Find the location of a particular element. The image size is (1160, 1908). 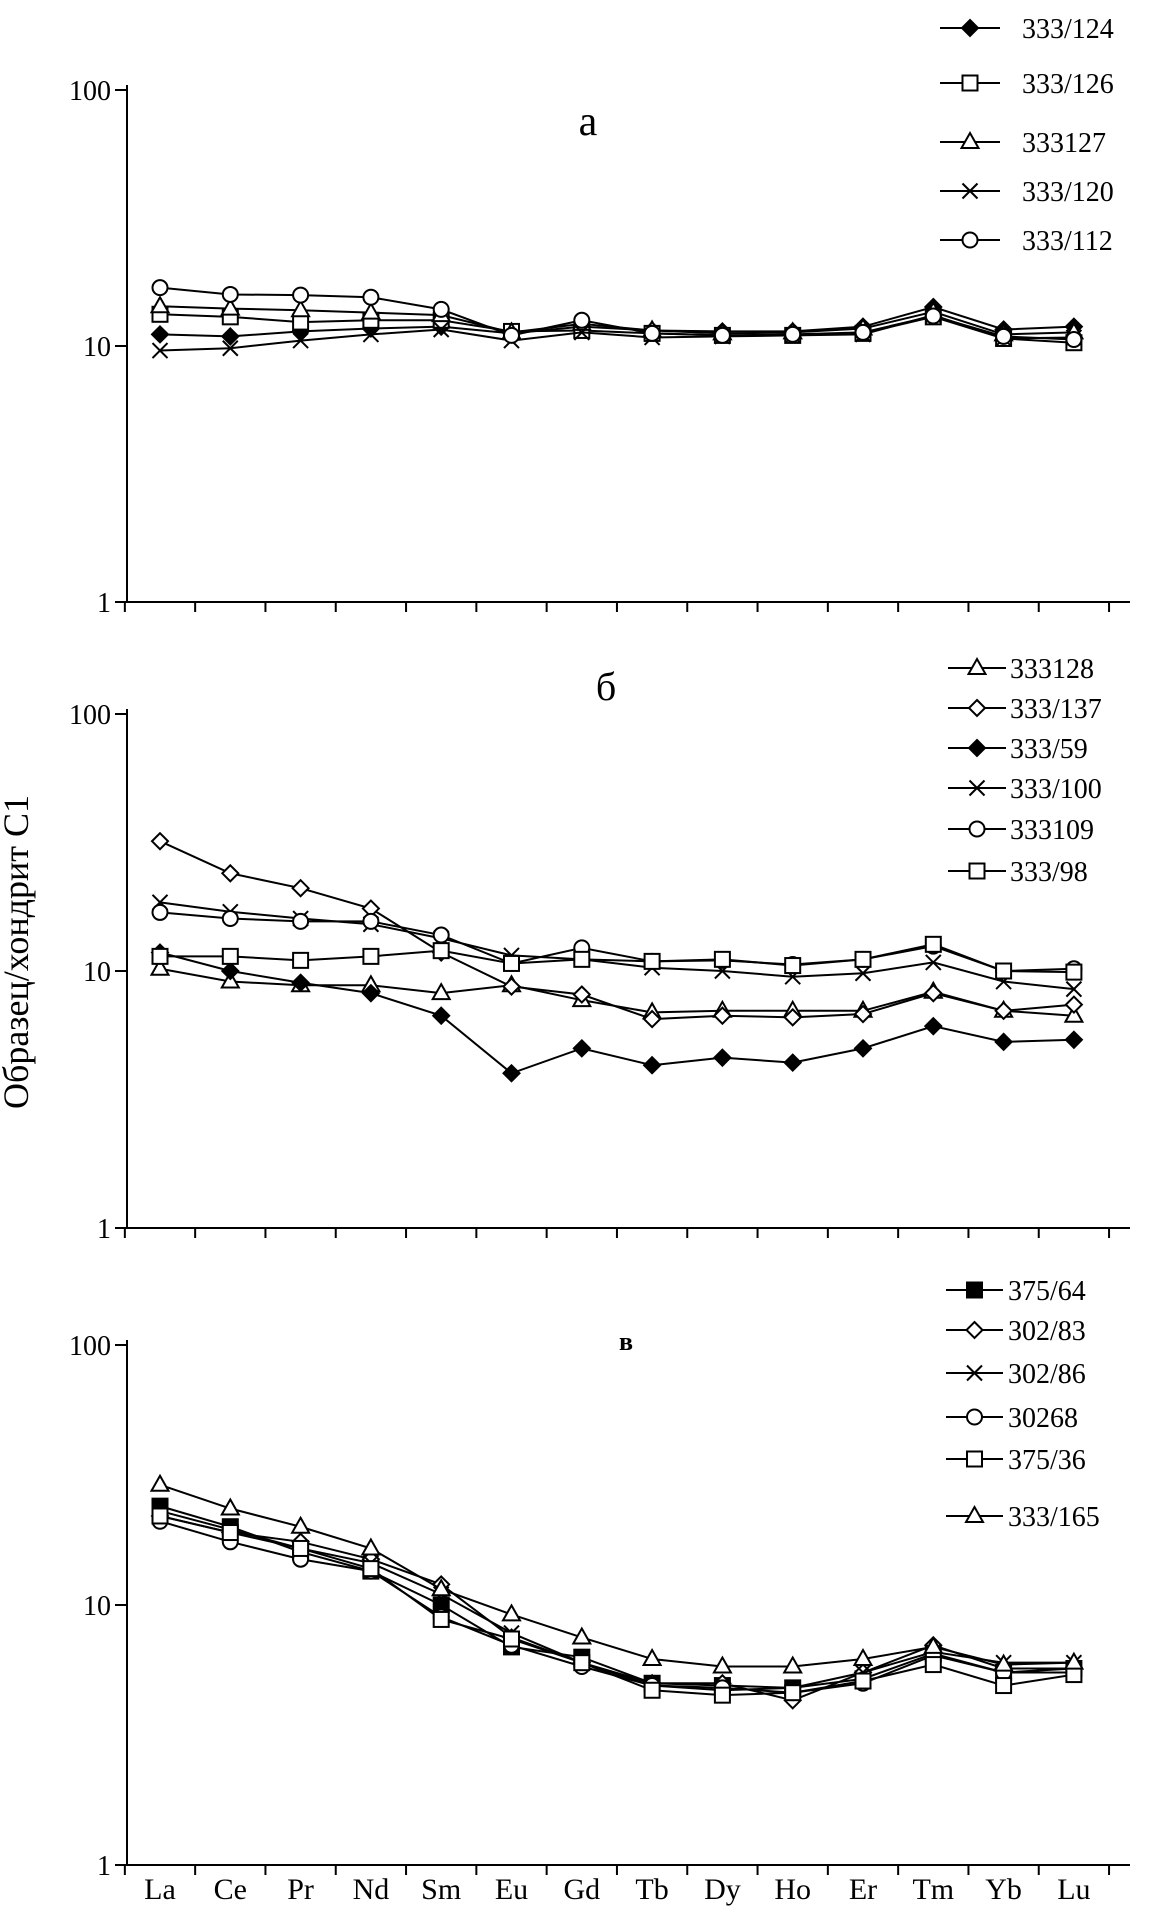

legend-label: 333/98 is located at coordinates (1049, 872).